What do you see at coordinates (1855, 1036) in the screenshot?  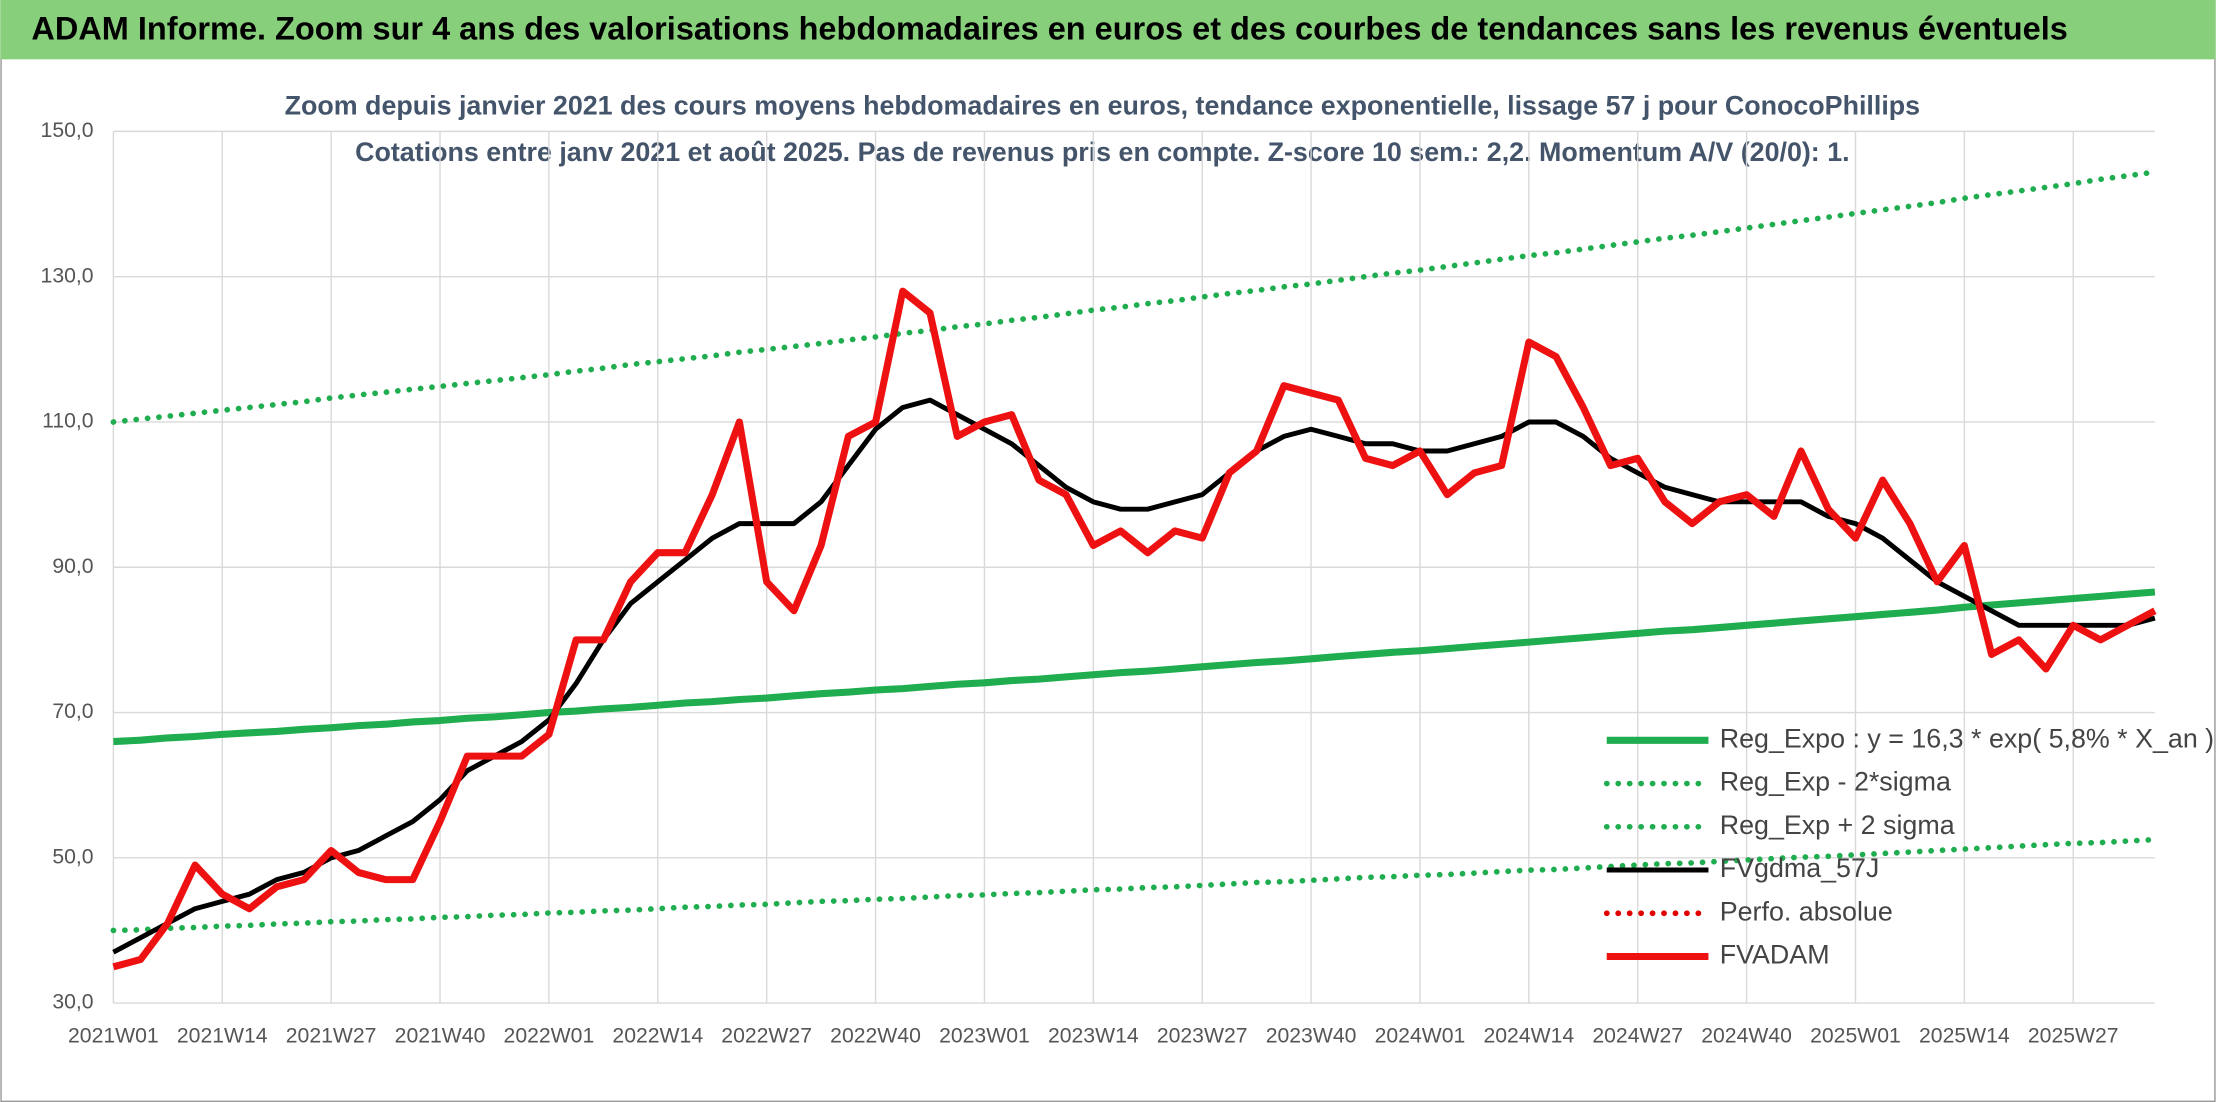 I see `x-tick-label: 2025W01` at bounding box center [1855, 1036].